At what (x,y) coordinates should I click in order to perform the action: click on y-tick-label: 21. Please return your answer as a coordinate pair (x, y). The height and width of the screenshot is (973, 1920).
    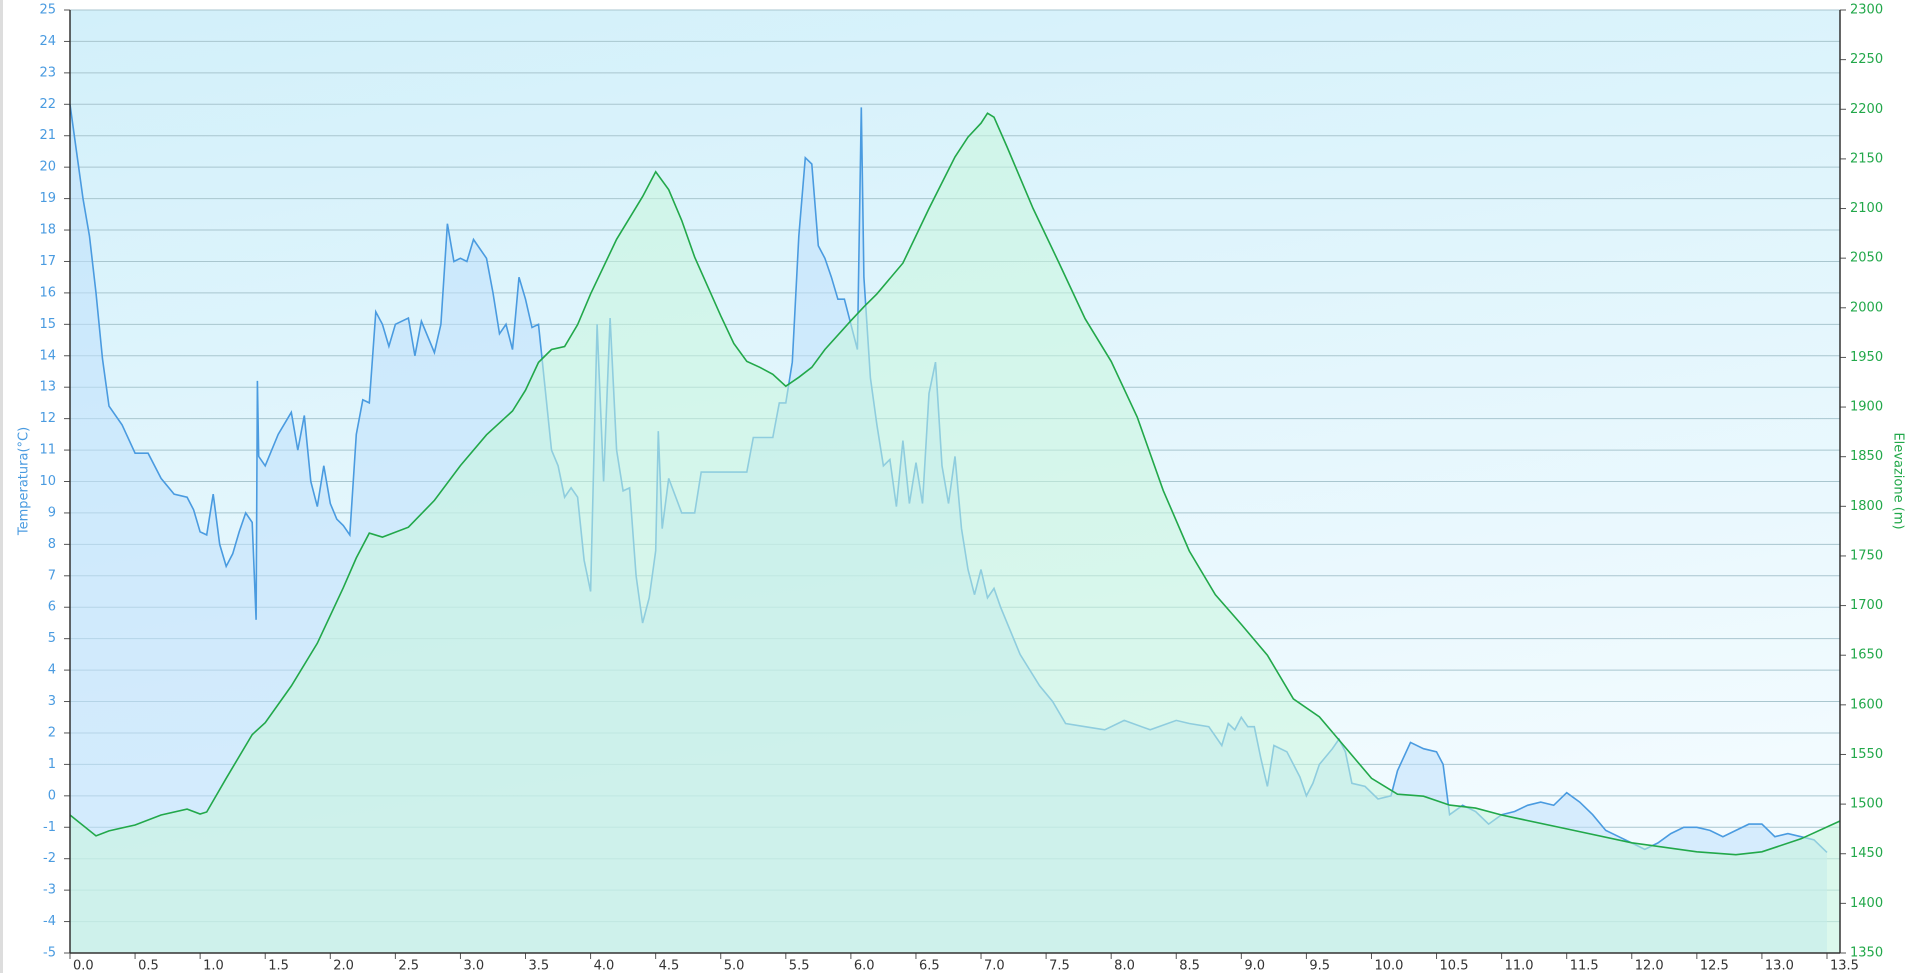
    Looking at the image, I should click on (47, 135).